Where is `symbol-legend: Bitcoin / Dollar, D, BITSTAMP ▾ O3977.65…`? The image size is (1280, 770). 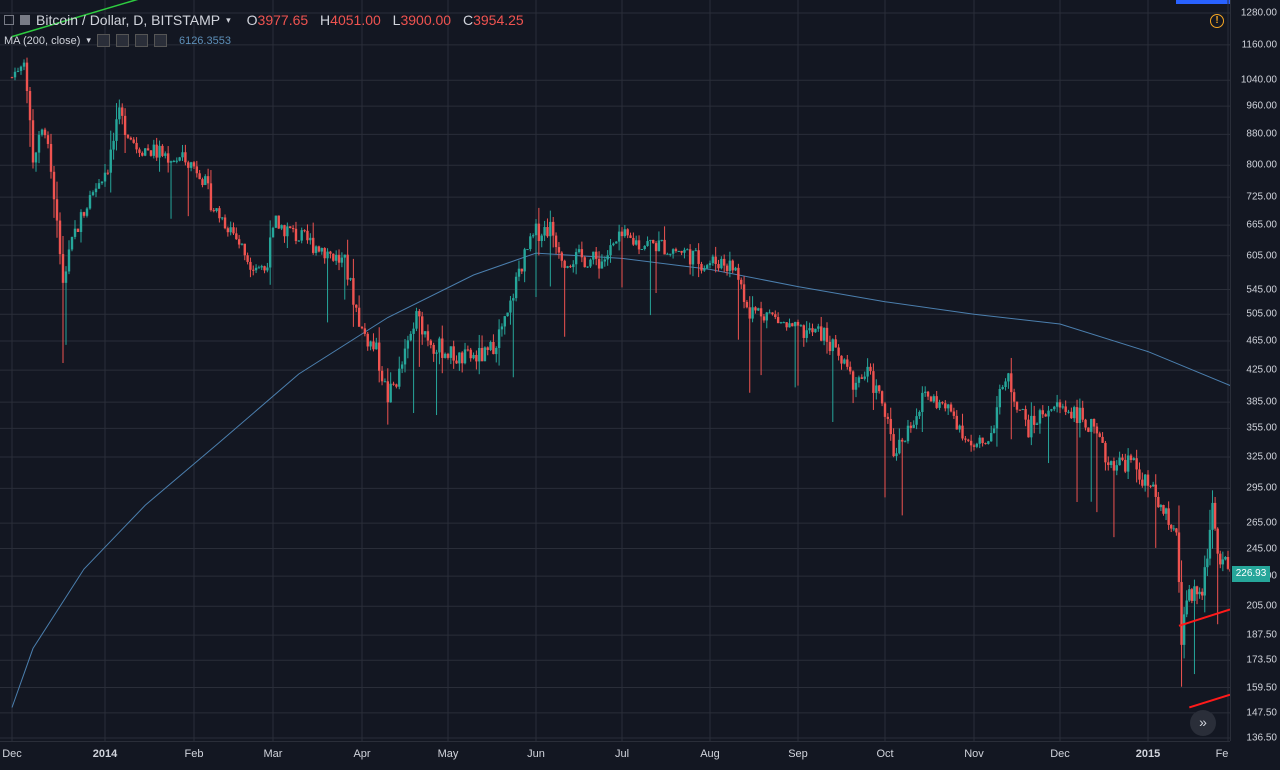 symbol-legend: Bitcoin / Dollar, D, BITSTAMP ▾ O3977.65… is located at coordinates (268, 20).